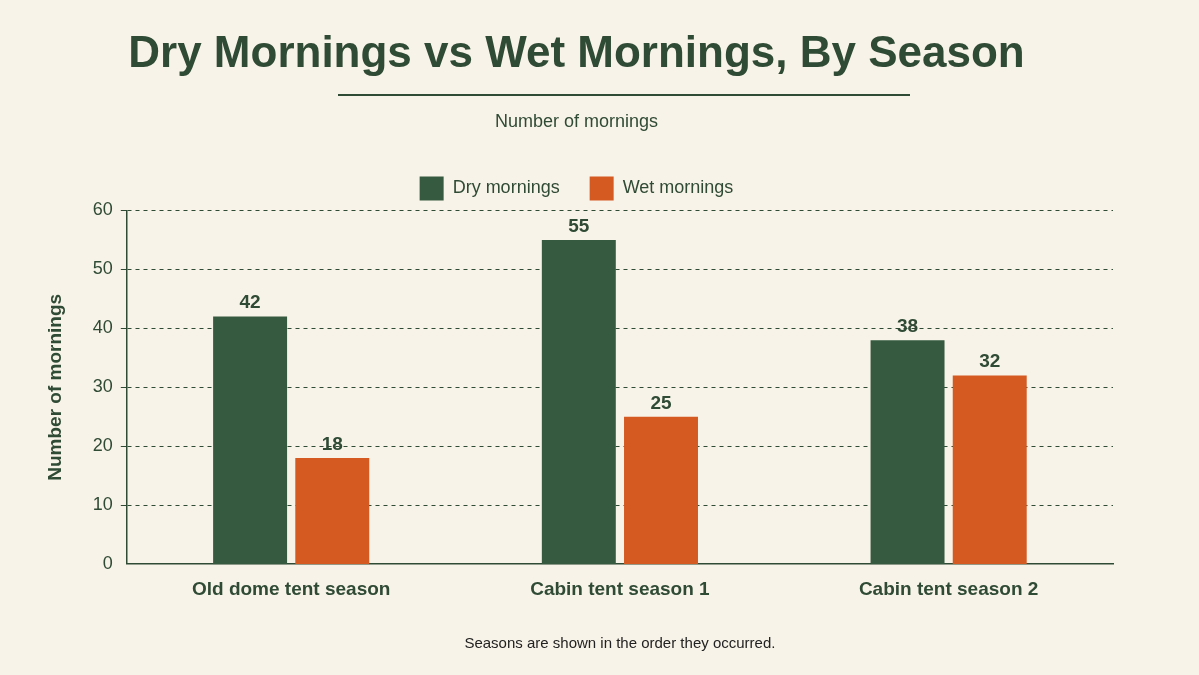  I want to click on data-label: 18, so click(332, 443).